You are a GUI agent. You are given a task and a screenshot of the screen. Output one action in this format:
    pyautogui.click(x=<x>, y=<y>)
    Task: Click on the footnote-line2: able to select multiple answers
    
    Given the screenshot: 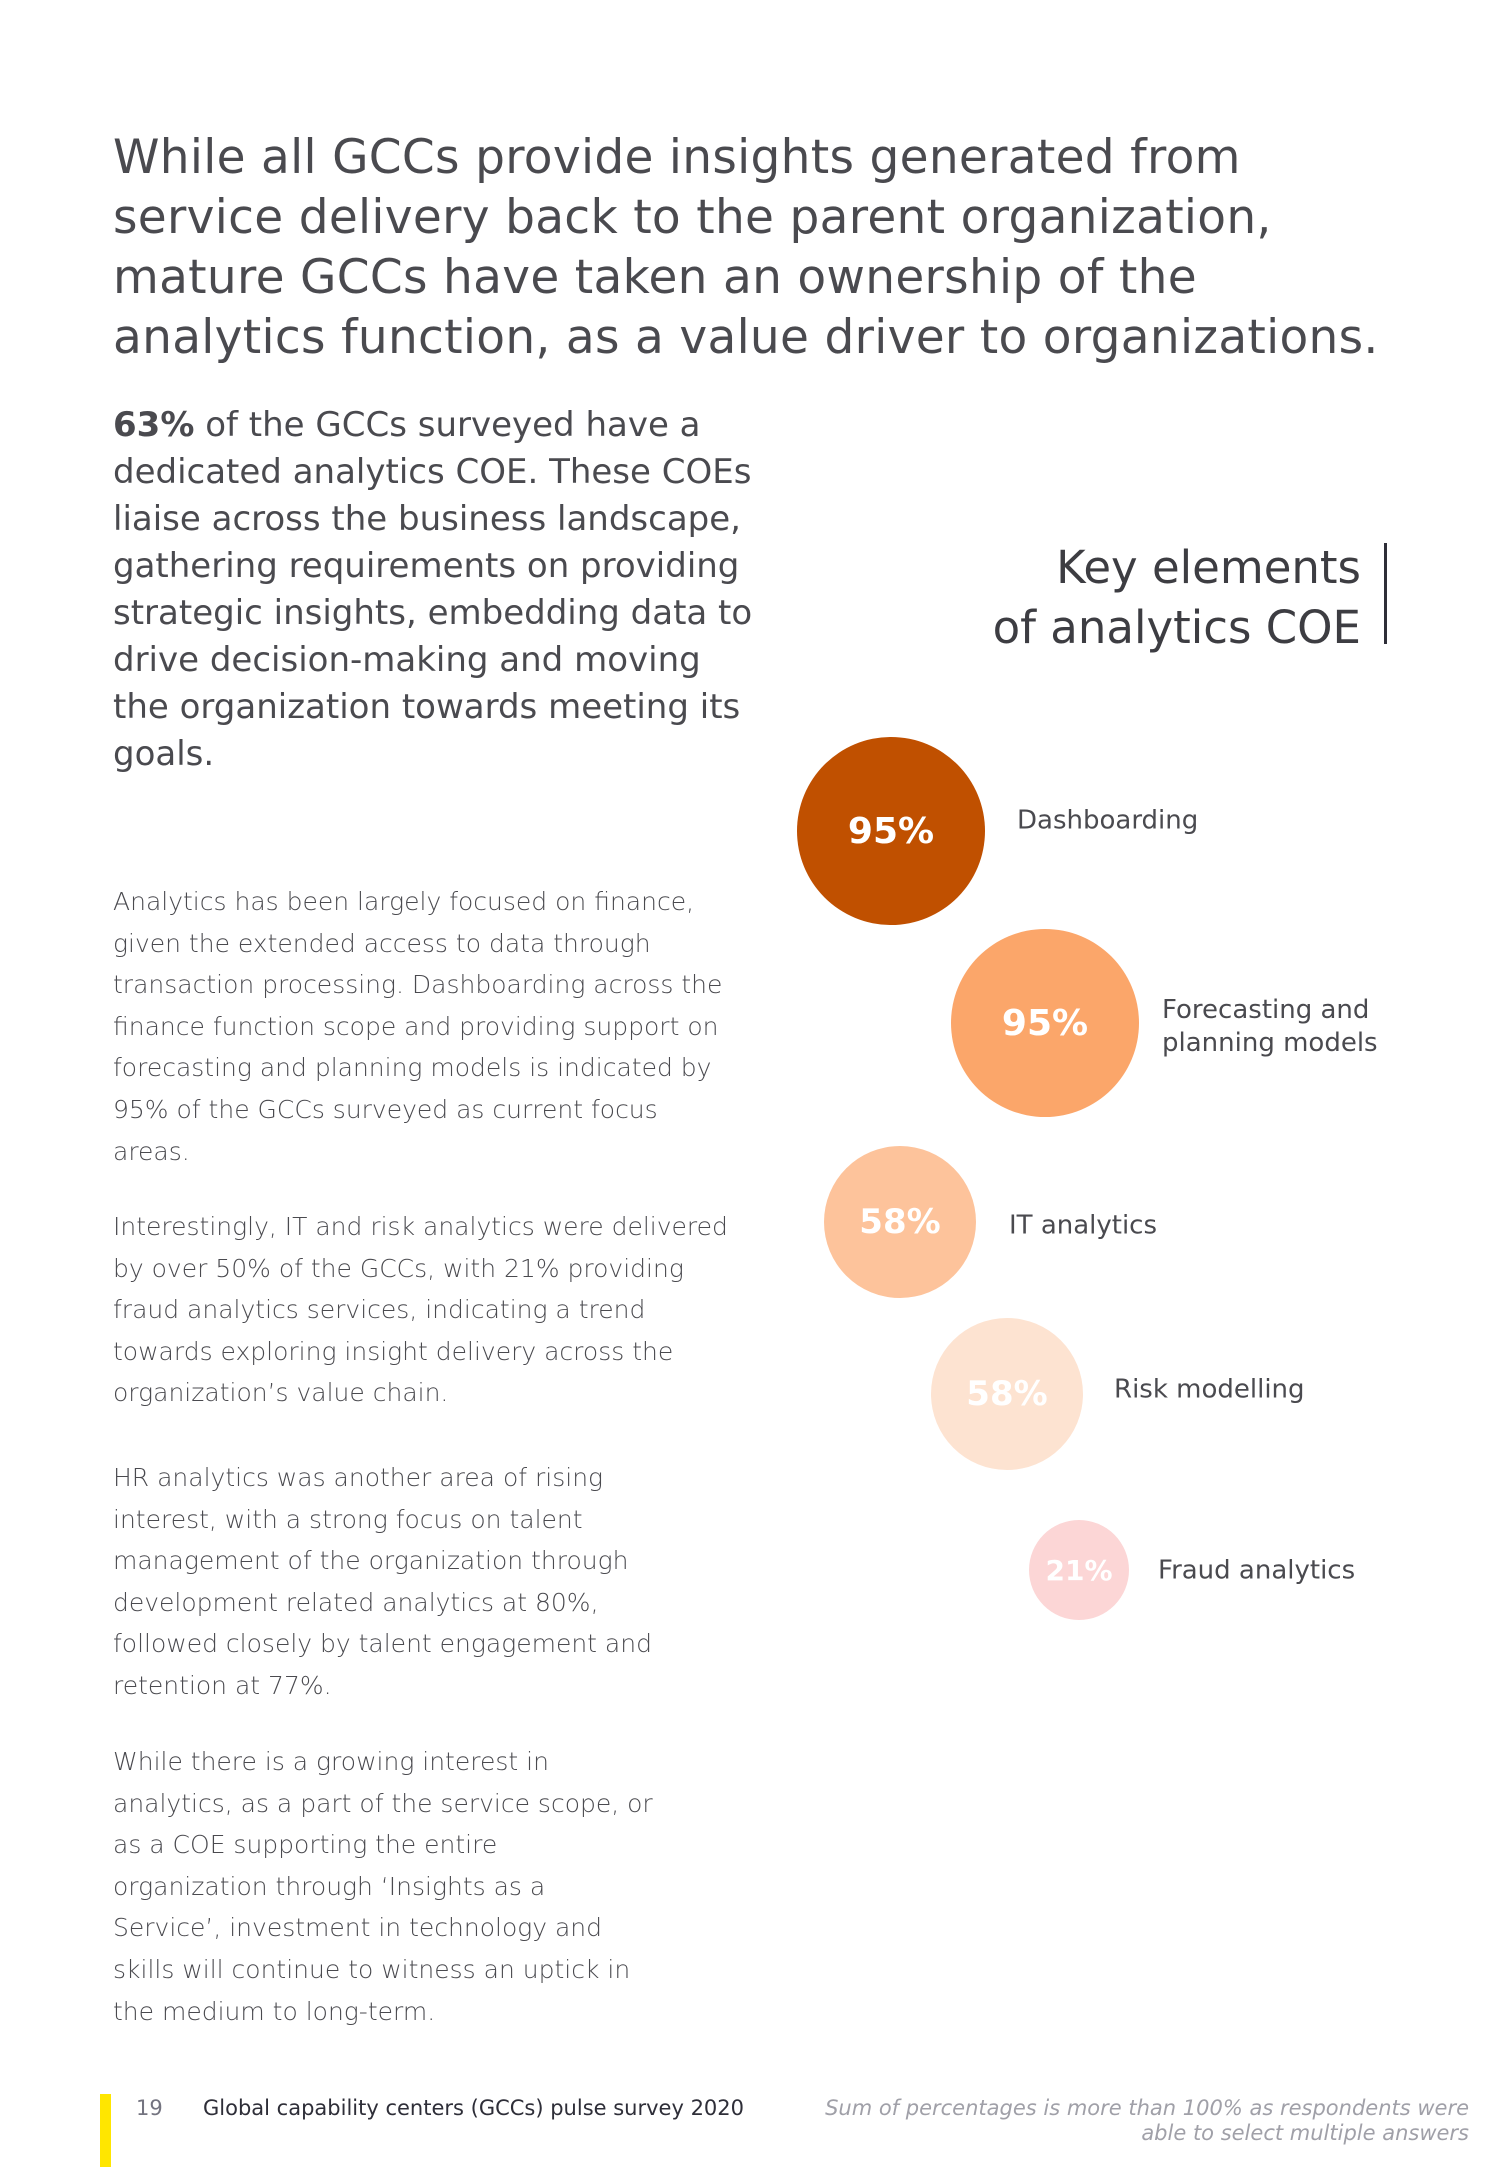 What is the action you would take?
    pyautogui.click(x=1305, y=2133)
    